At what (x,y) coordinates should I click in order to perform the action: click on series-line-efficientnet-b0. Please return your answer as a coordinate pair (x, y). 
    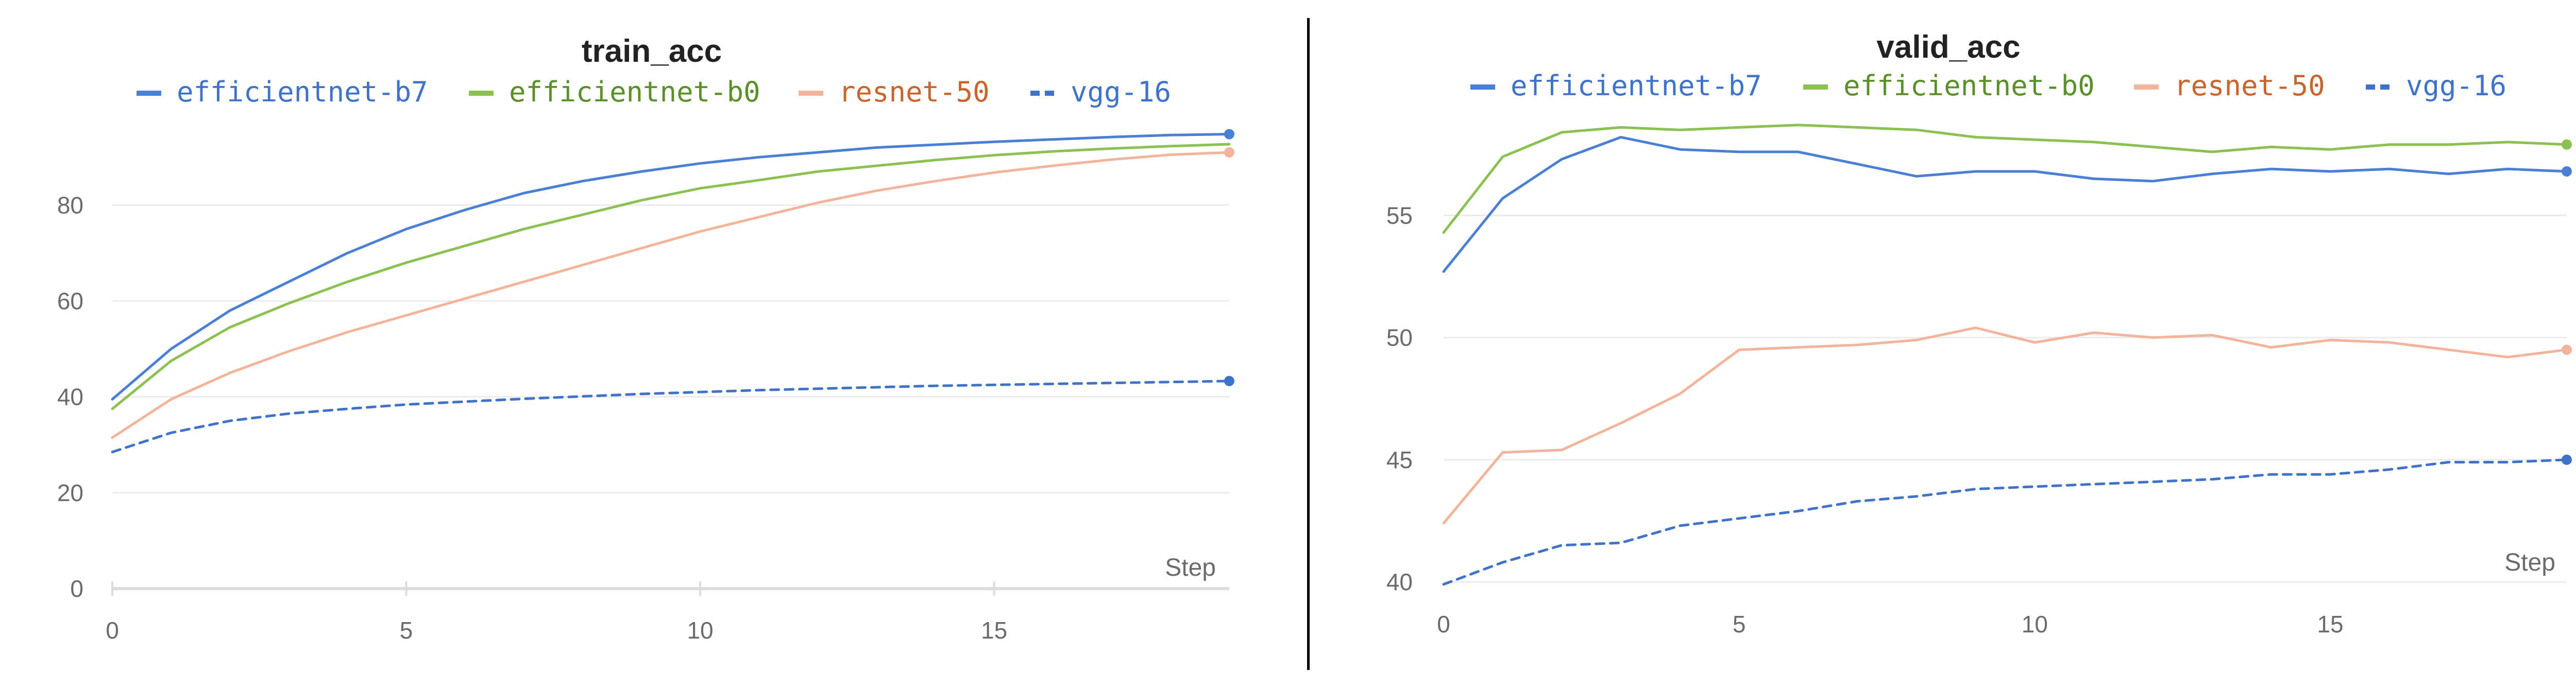
    Looking at the image, I should click on (2005, 179).